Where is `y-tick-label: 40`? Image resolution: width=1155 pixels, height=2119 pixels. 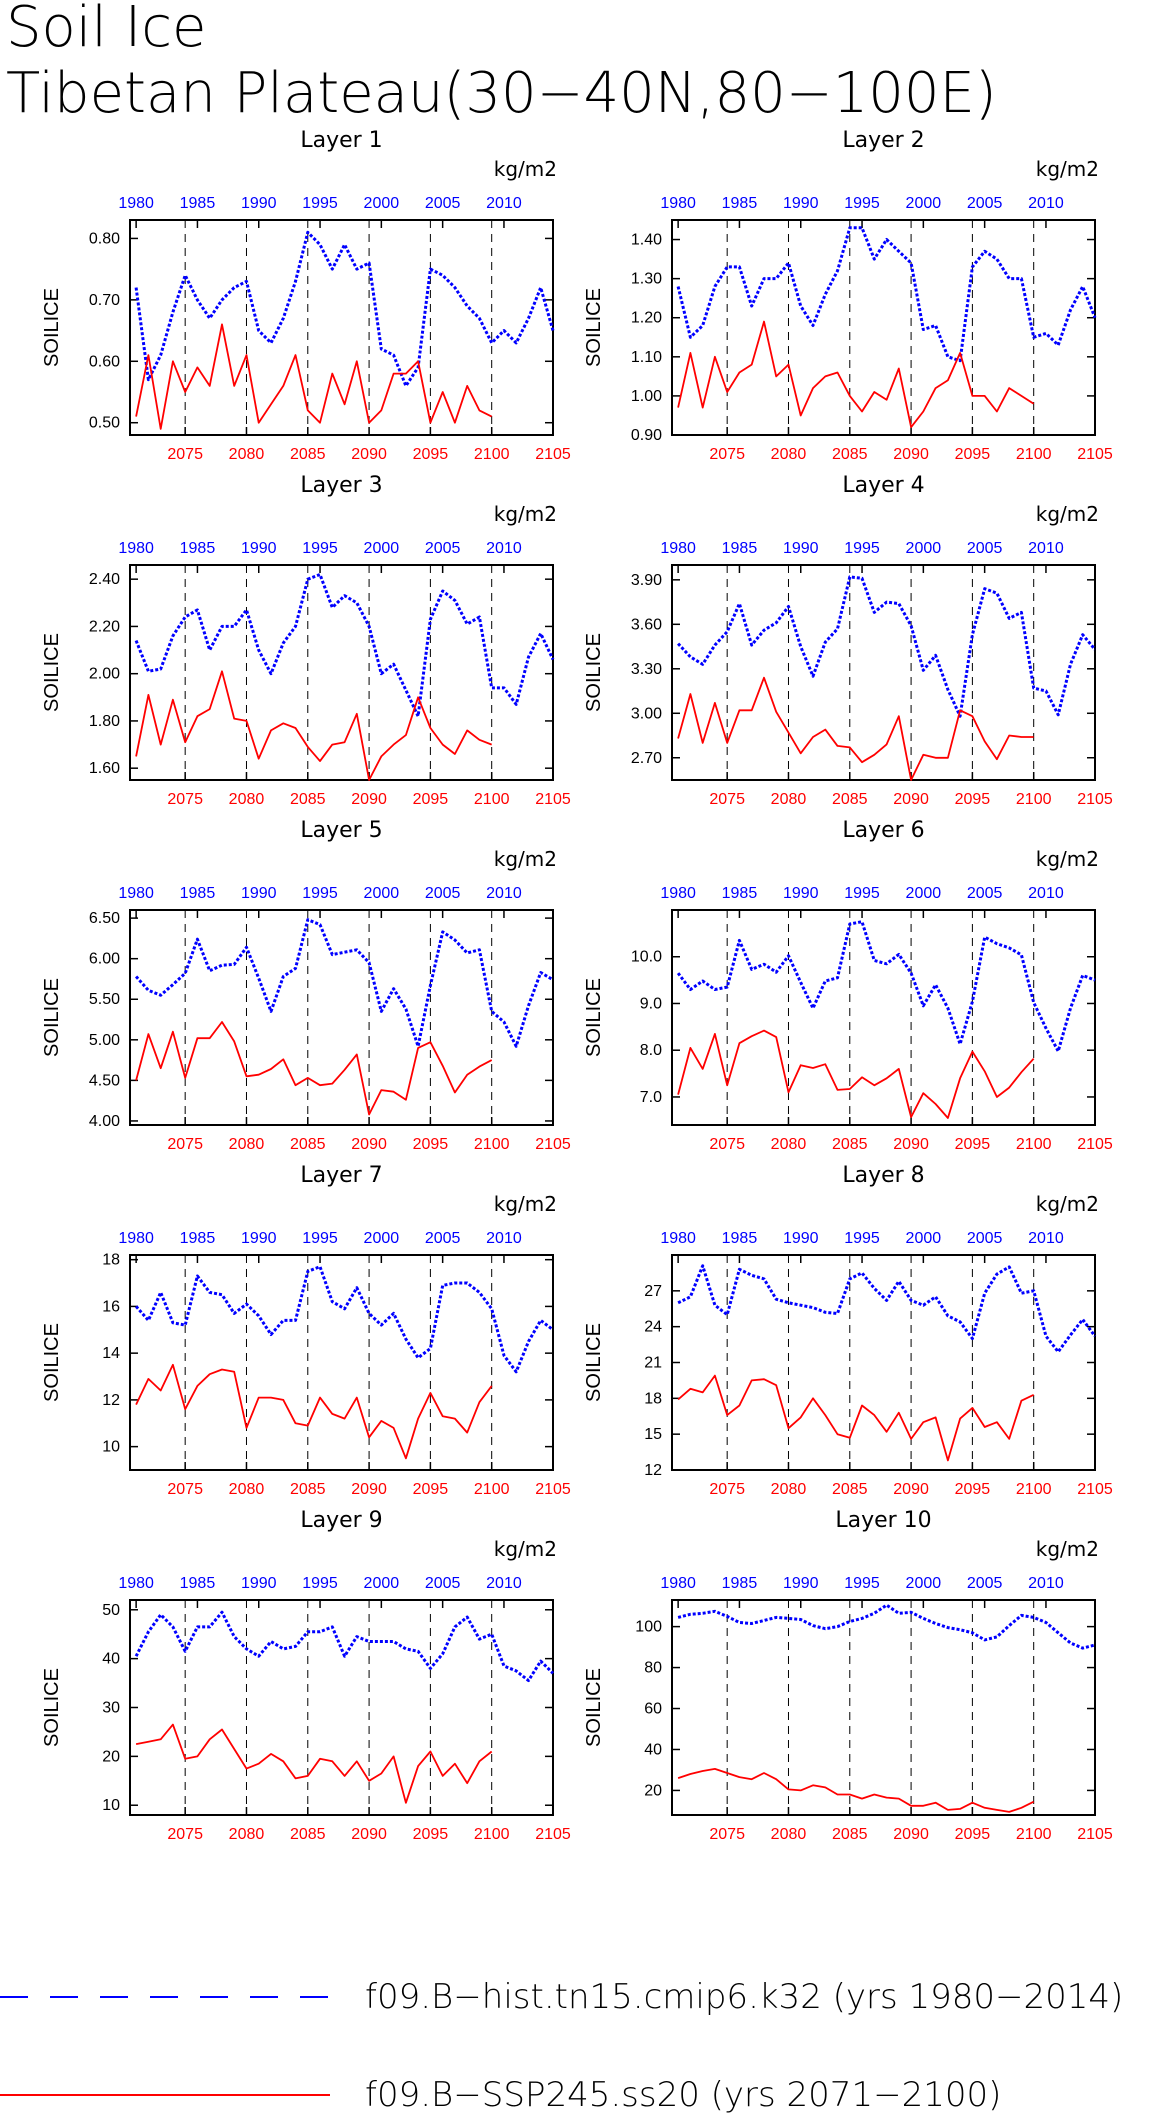
y-tick-label: 40 is located at coordinates (111, 1659).